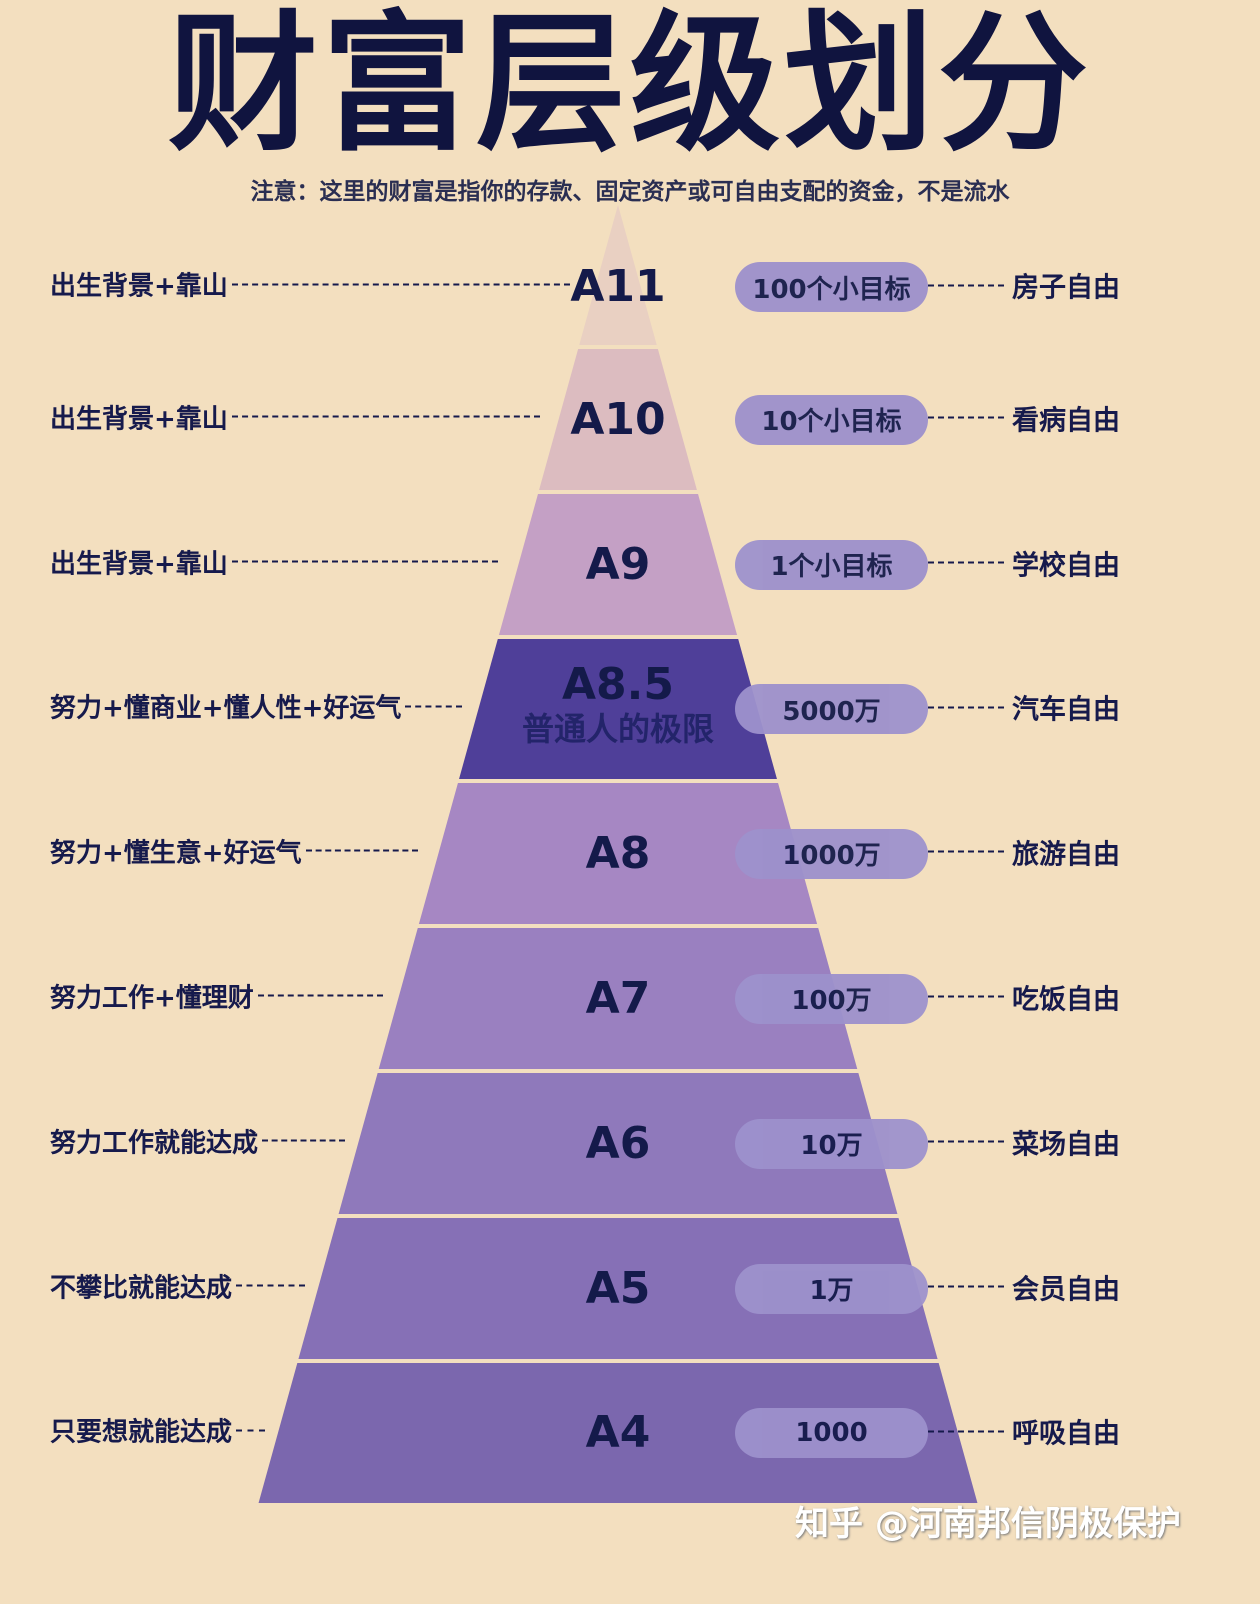 The image size is (1260, 1604). I want to click on pyramid-band-A9, so click(618, 564).